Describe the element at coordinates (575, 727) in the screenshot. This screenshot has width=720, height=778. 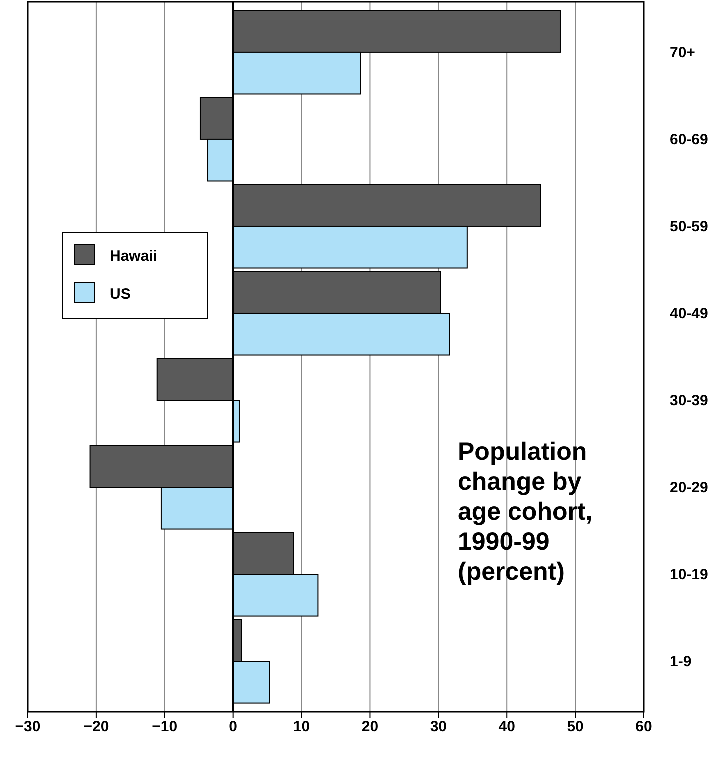
I see `x-tick-label: 50` at that location.